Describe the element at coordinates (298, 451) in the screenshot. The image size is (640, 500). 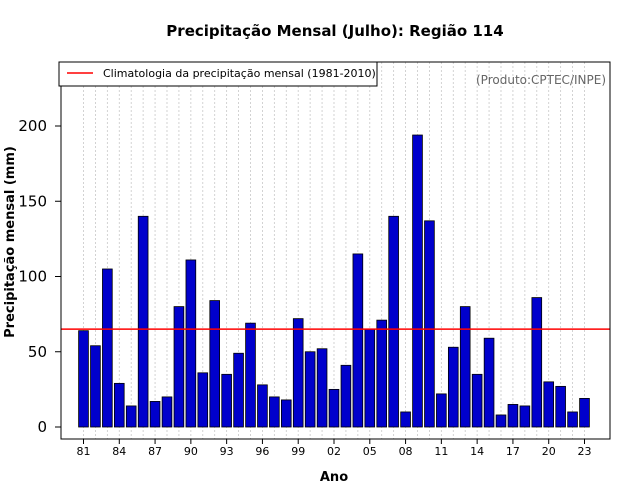
I see `x-tick-label: 99` at that location.